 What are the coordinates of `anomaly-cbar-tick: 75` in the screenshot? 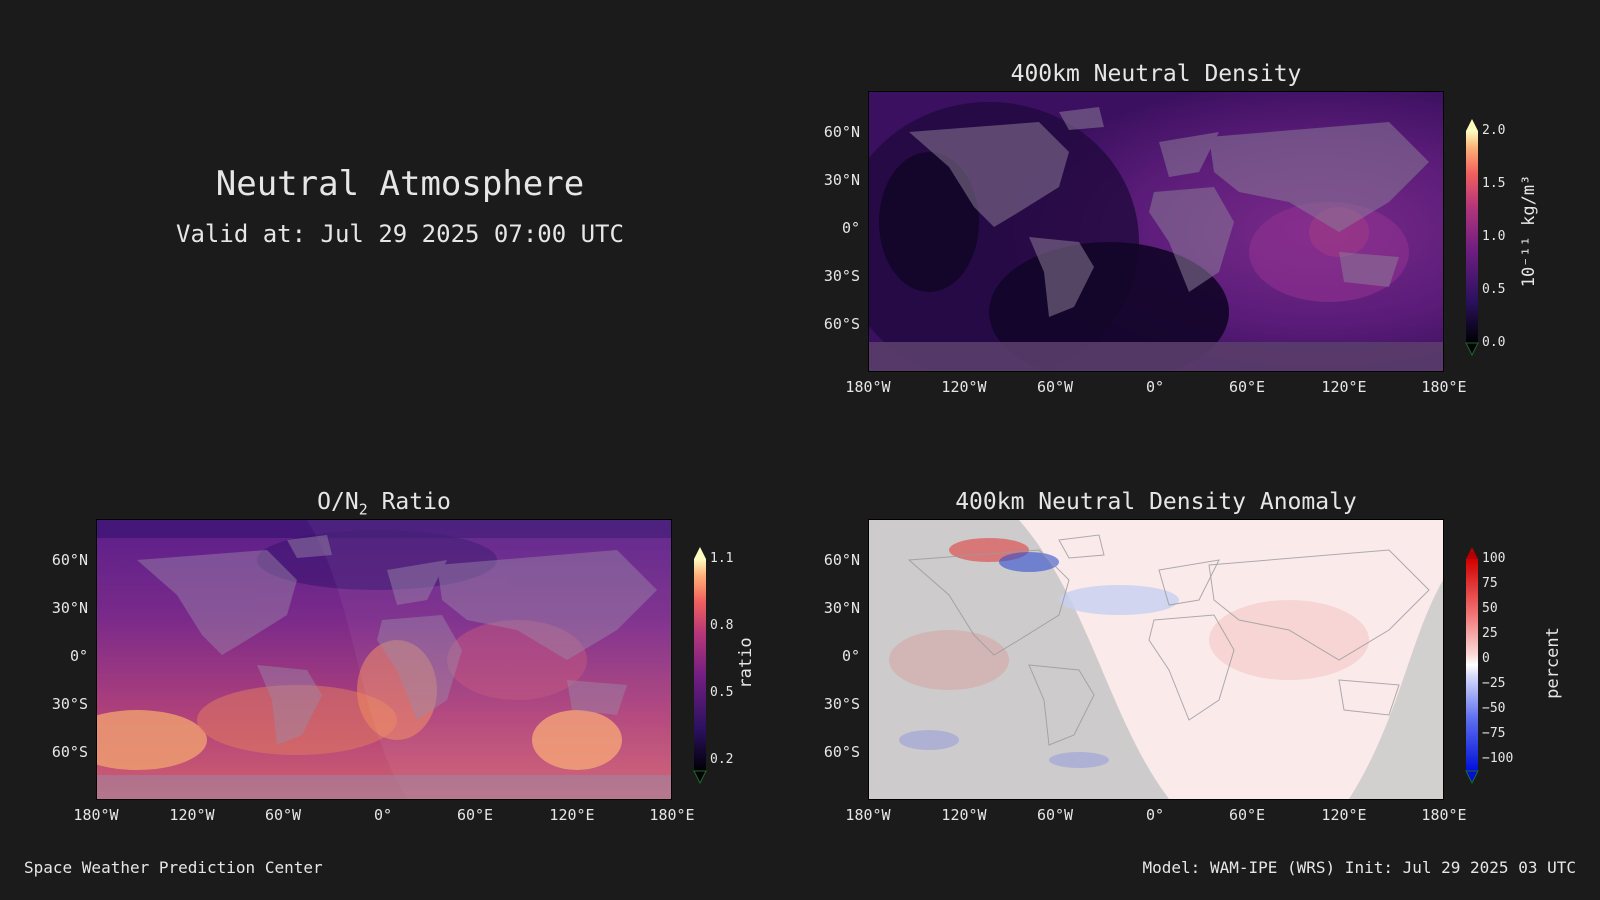 It's located at (1490, 583).